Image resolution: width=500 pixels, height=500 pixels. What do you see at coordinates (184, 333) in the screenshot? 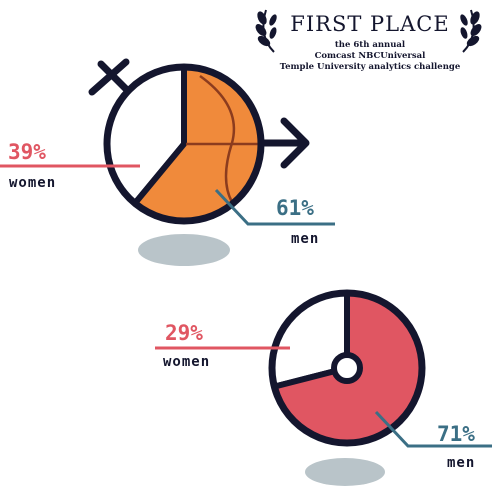
I see `chart2-women-pct: 29%` at bounding box center [184, 333].